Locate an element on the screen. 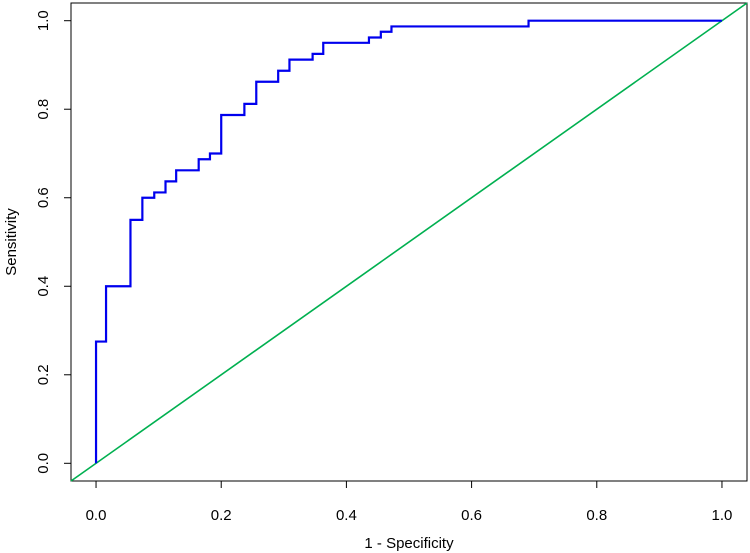 This screenshot has width=750, height=553. x-tick-label: 0.8 is located at coordinates (596, 515).